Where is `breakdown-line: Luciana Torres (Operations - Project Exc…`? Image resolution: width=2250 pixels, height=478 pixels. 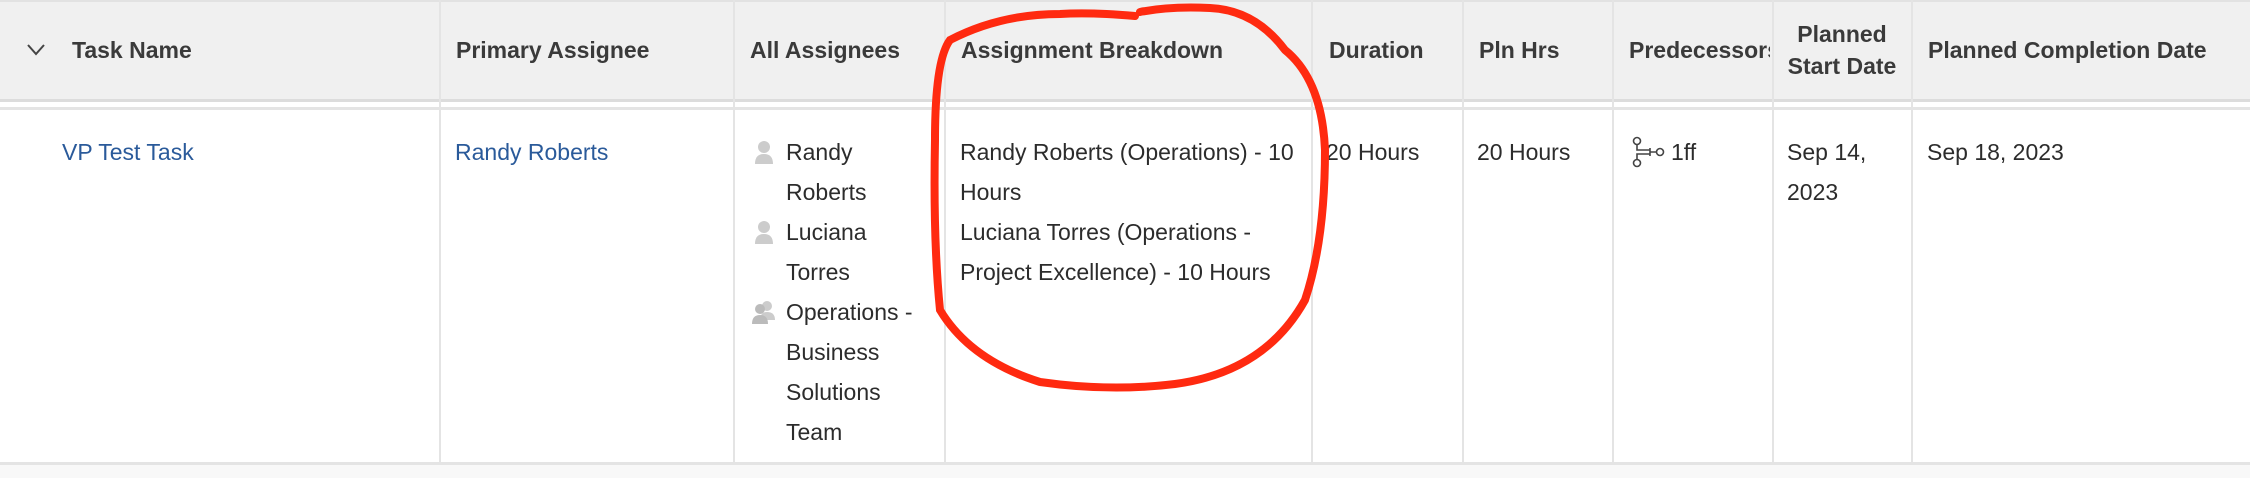 breakdown-line: Luciana Torres (Operations - Project Exc… is located at coordinates (1115, 252).